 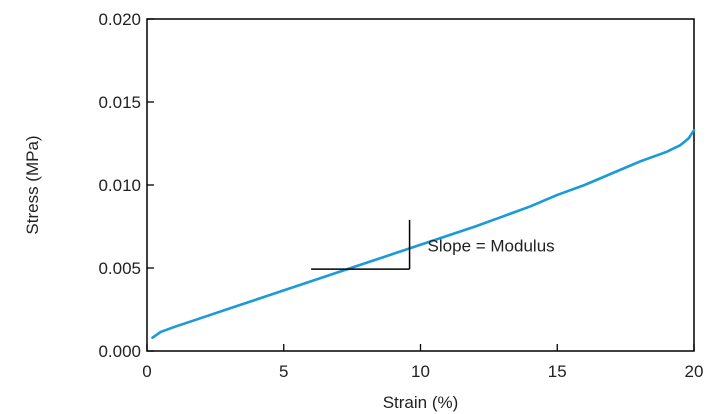 What do you see at coordinates (119, 185) in the screenshot?
I see `y-tick-label: 0.010` at bounding box center [119, 185].